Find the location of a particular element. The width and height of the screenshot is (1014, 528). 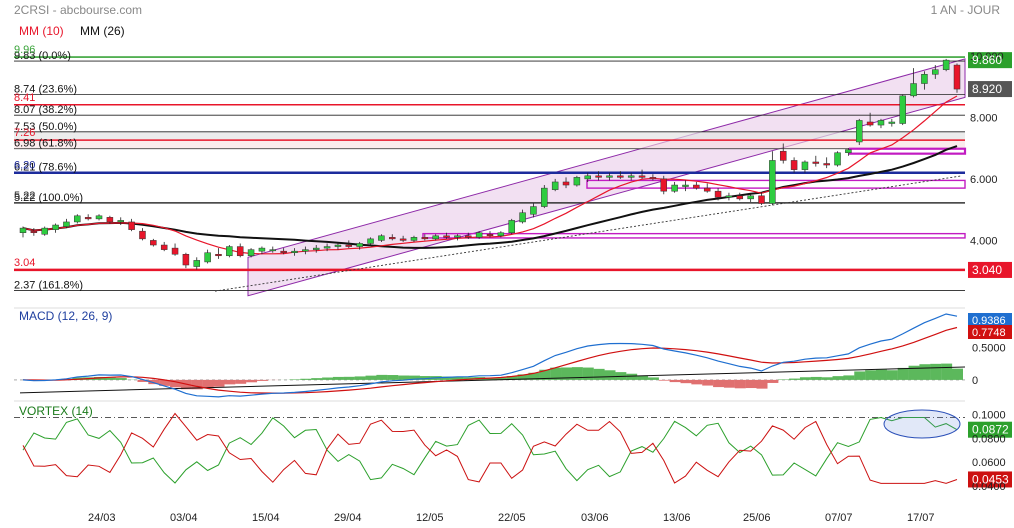

chart-period-label: 1 AN - JOUR is located at coordinates (965, 10).